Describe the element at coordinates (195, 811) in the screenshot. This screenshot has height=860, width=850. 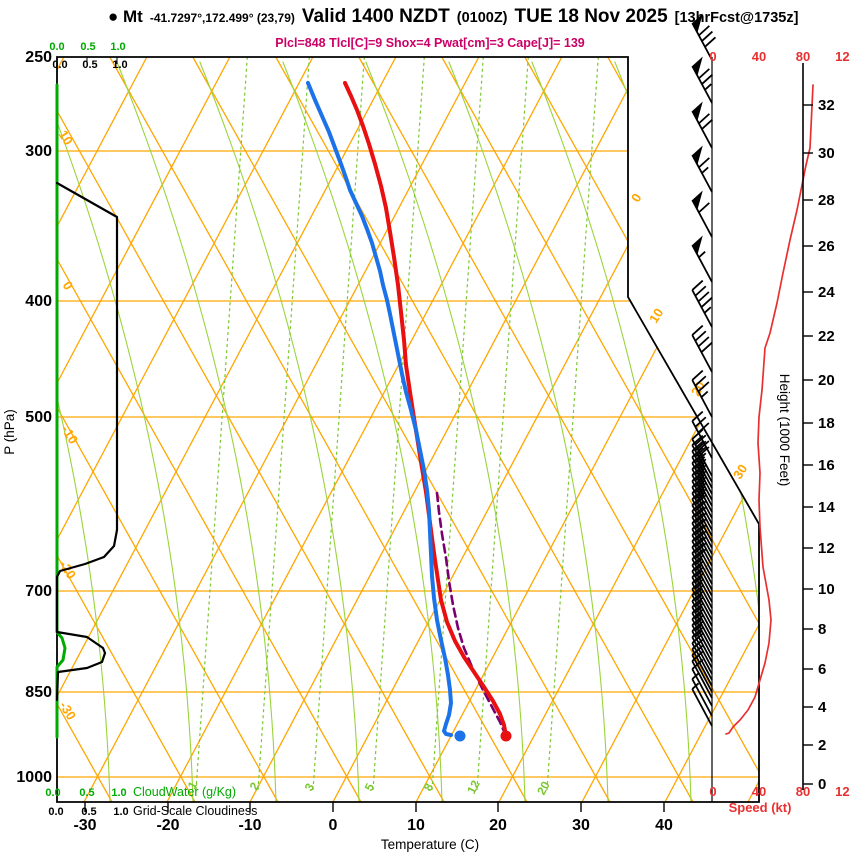
I see `svg-text: Grid-Scale Cloudiness` at that location.